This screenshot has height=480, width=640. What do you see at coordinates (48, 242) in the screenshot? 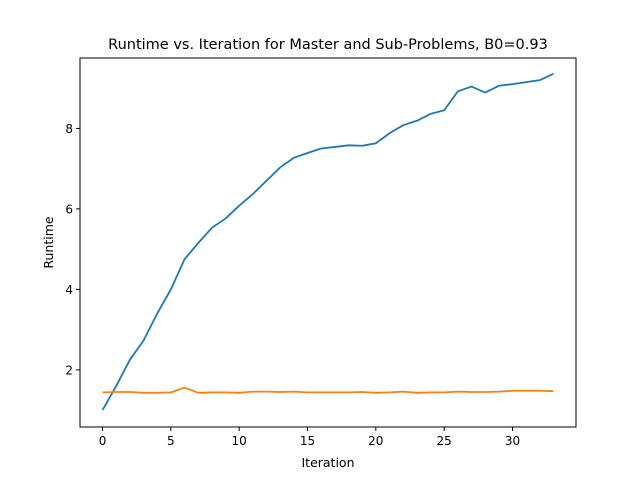
I see `y-axis-label: Runtime` at bounding box center [48, 242].